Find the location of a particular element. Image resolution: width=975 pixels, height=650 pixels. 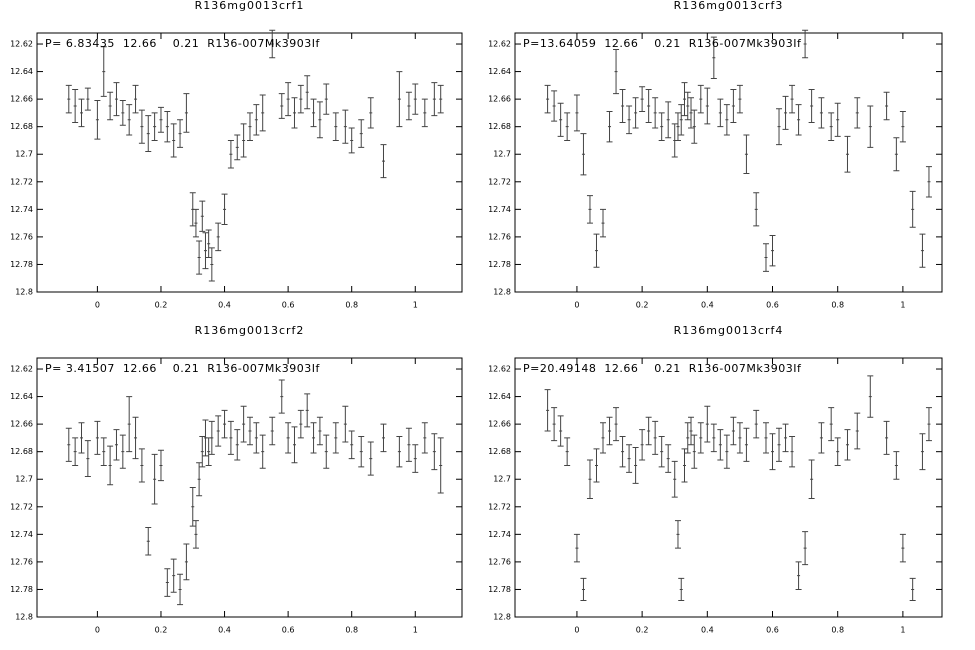

y-tick-label: 12.72 is located at coordinates (21, 181).